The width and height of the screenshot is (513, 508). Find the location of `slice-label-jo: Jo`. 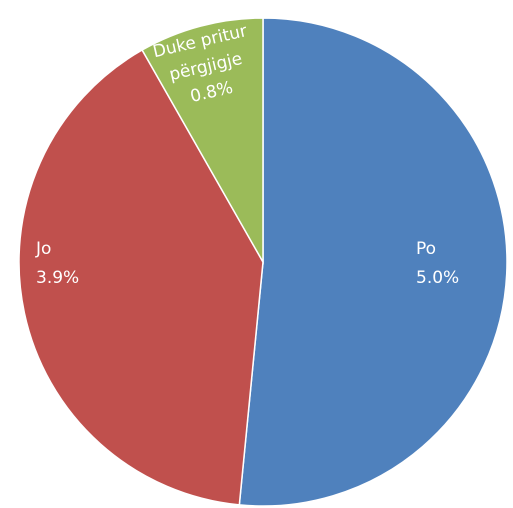

slice-label-jo: Jo is located at coordinates (43, 249).